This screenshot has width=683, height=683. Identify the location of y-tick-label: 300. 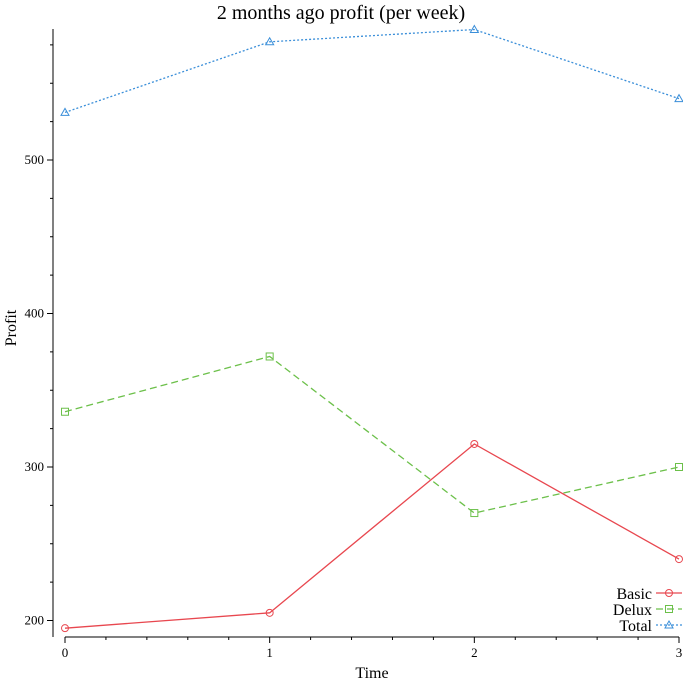
(35, 466).